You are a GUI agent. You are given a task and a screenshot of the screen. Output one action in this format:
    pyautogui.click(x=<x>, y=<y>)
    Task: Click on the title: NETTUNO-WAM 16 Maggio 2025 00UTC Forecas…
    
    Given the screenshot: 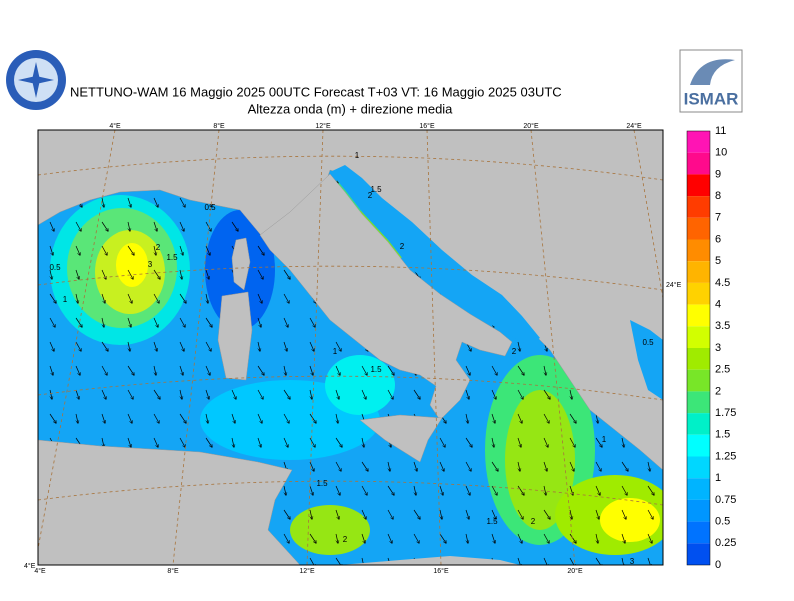 What is the action you would take?
    pyautogui.click(x=316, y=91)
    